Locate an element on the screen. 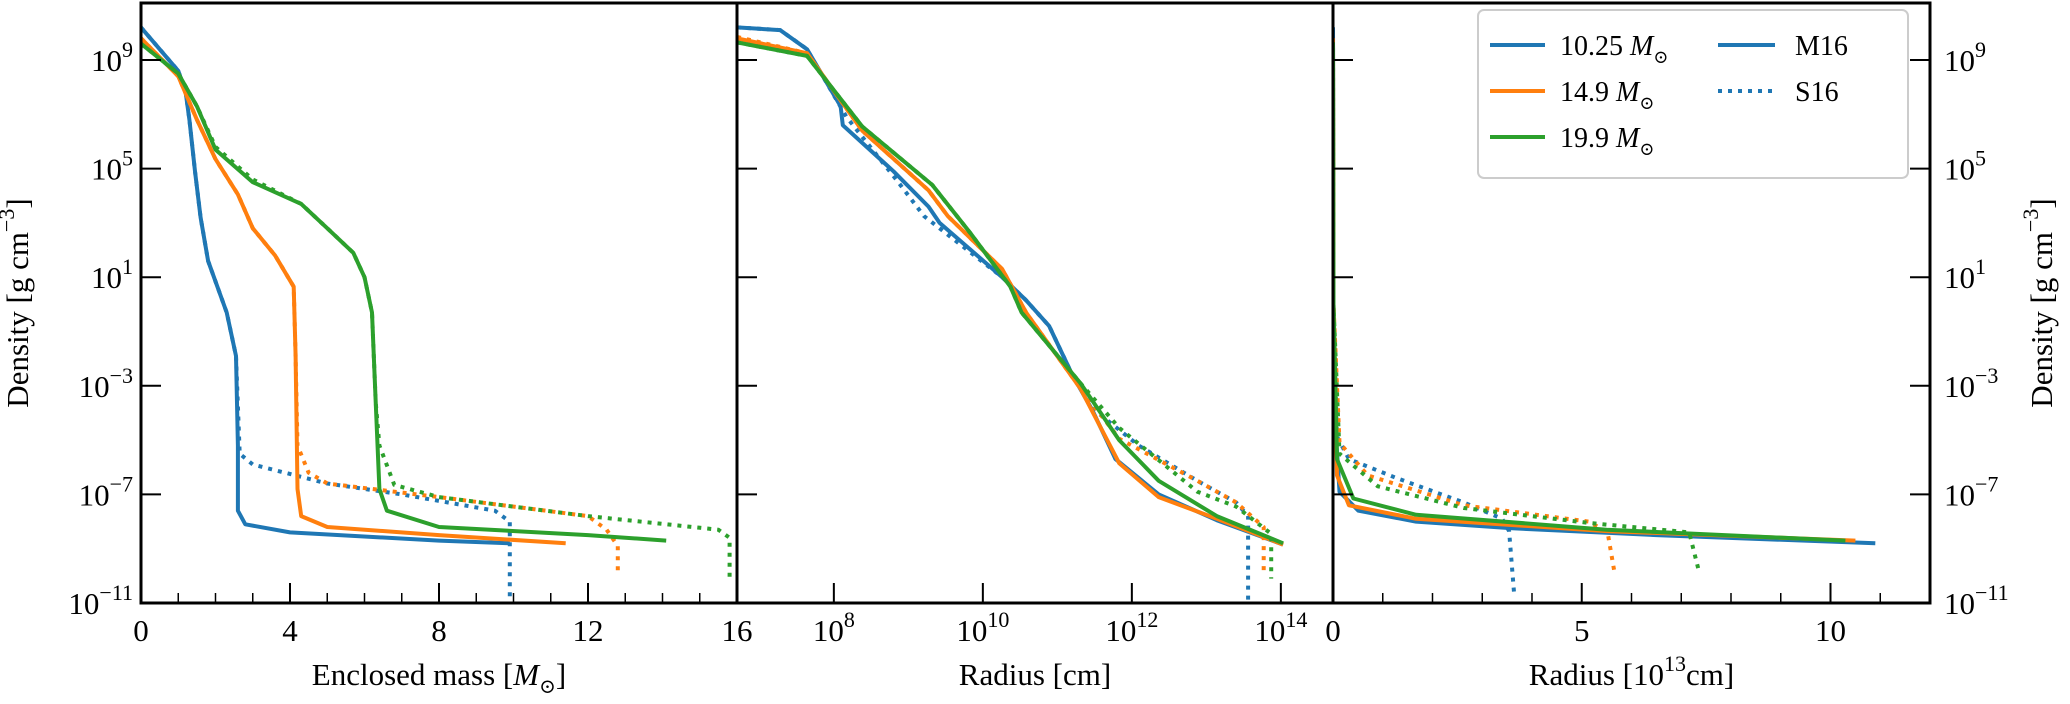 Image resolution: width=2070 pixels, height=704 pixels. x-tick-label-base: 4 is located at coordinates (290, 630).